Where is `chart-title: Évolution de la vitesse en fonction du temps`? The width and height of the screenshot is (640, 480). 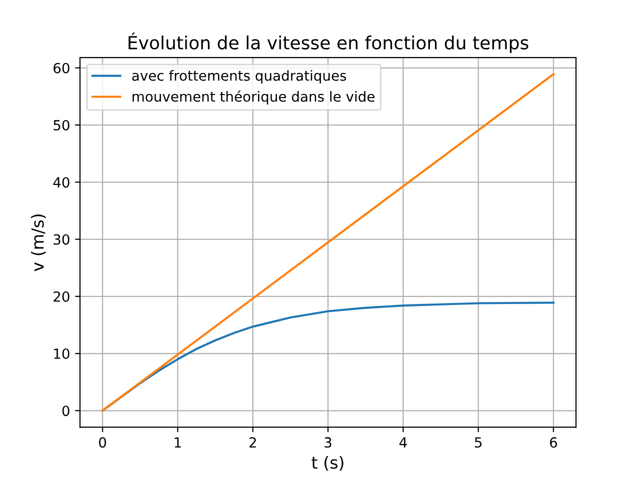 chart-title: Évolution de la vitesse en fonction du temps is located at coordinates (328, 43).